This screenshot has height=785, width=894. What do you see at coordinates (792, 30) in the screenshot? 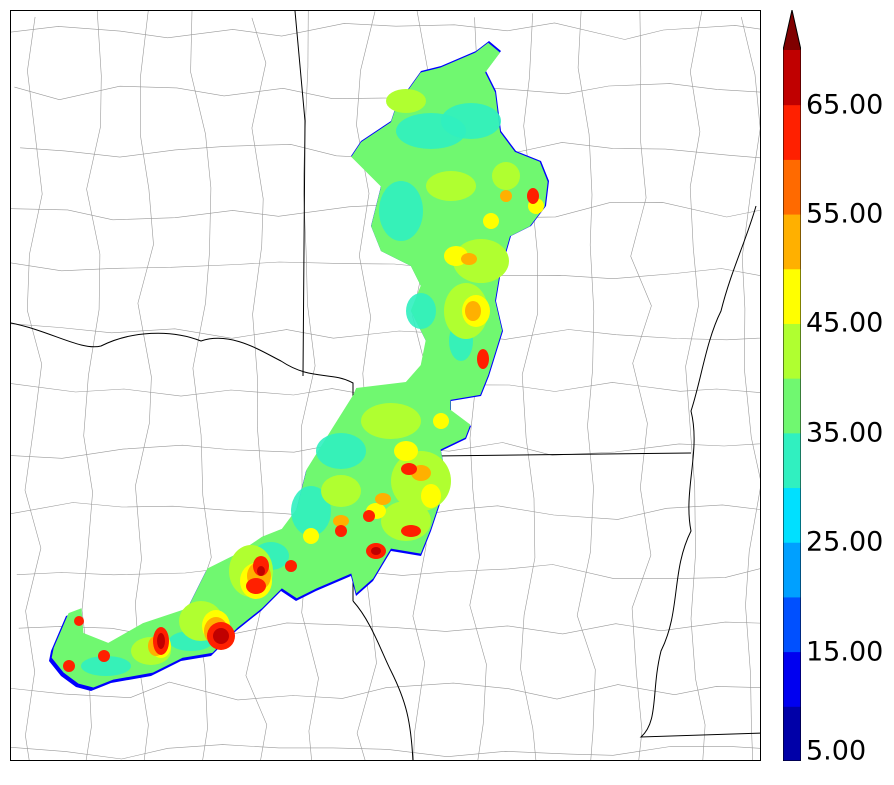
I see `colorbar-extend-arrow` at bounding box center [792, 30].